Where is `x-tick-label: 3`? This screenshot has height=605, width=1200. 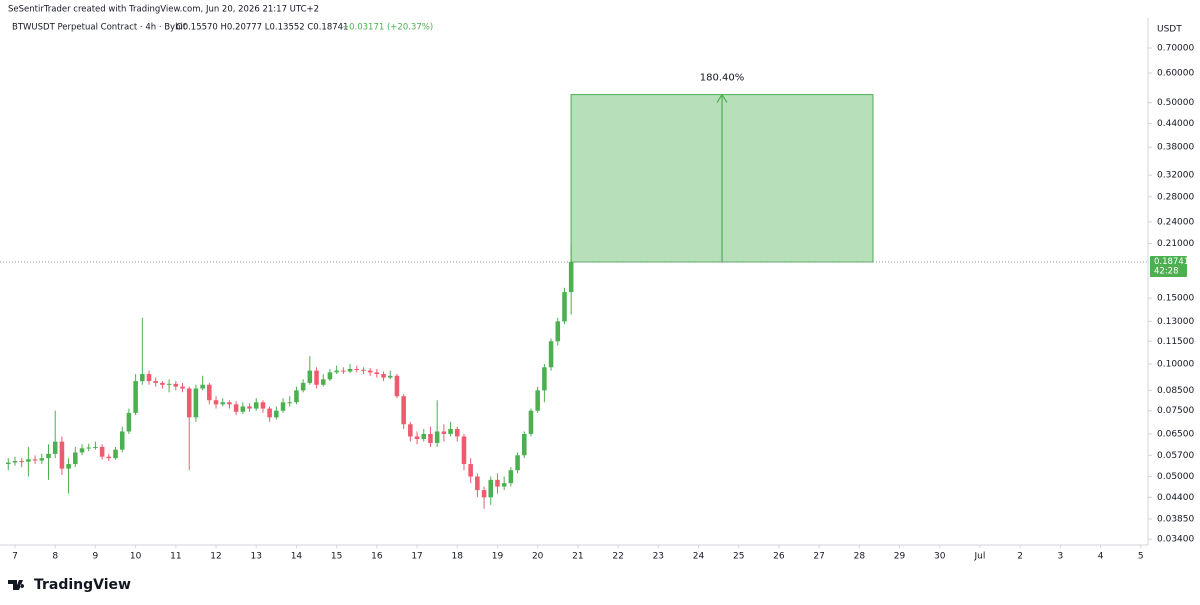 x-tick-label: 3 is located at coordinates (1060, 557).